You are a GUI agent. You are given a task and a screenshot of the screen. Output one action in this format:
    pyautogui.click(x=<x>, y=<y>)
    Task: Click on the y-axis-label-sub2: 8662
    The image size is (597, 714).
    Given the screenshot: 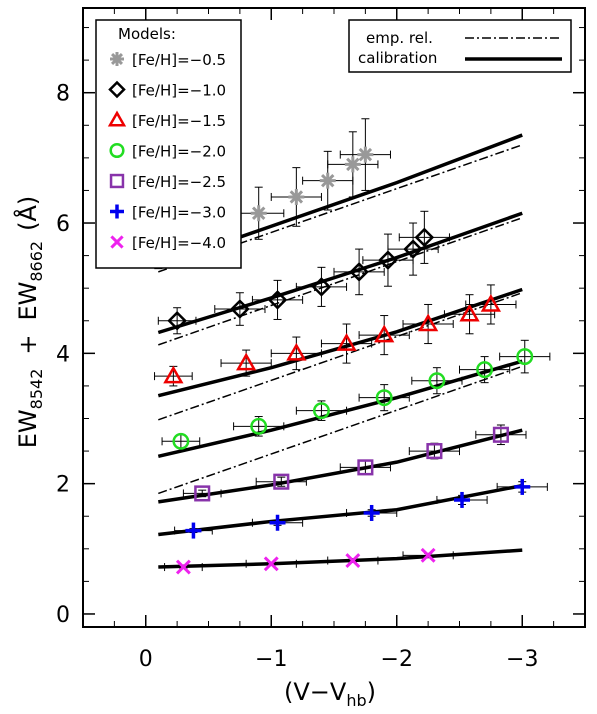 What is the action you would take?
    pyautogui.click(x=36, y=261)
    